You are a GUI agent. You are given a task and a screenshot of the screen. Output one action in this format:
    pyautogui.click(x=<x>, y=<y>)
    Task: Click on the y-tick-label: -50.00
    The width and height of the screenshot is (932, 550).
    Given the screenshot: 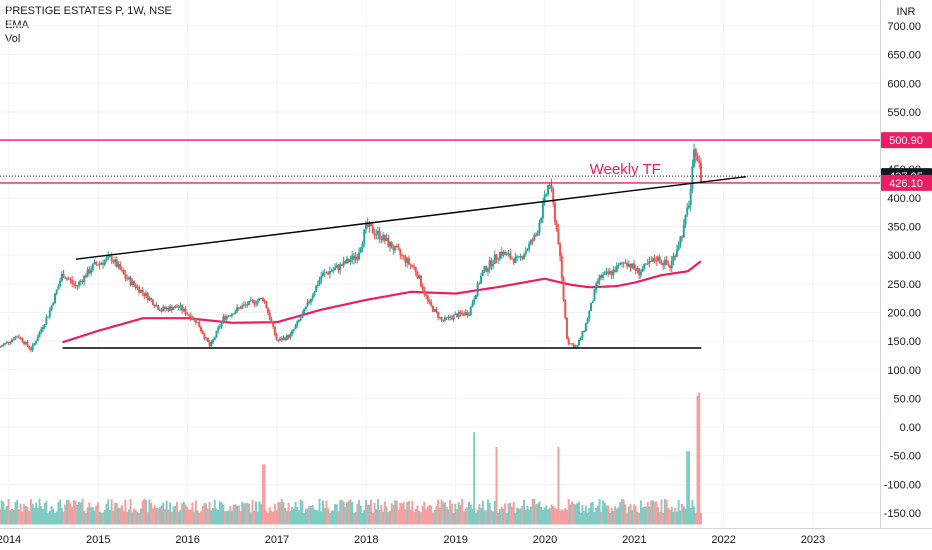 What is the action you would take?
    pyautogui.click(x=905, y=457)
    